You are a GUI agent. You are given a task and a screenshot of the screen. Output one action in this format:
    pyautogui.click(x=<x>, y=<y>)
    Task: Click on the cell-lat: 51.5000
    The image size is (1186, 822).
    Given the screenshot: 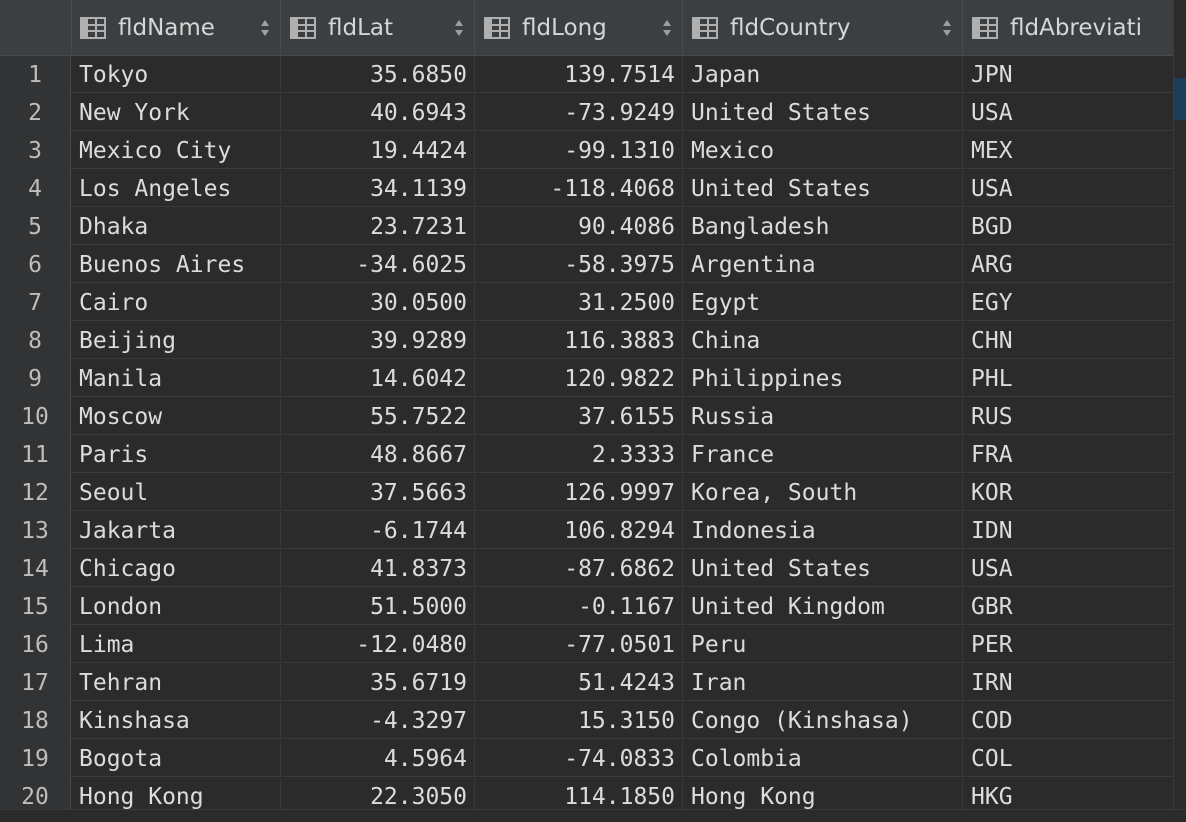 What is the action you would take?
    pyautogui.click(x=378, y=606)
    